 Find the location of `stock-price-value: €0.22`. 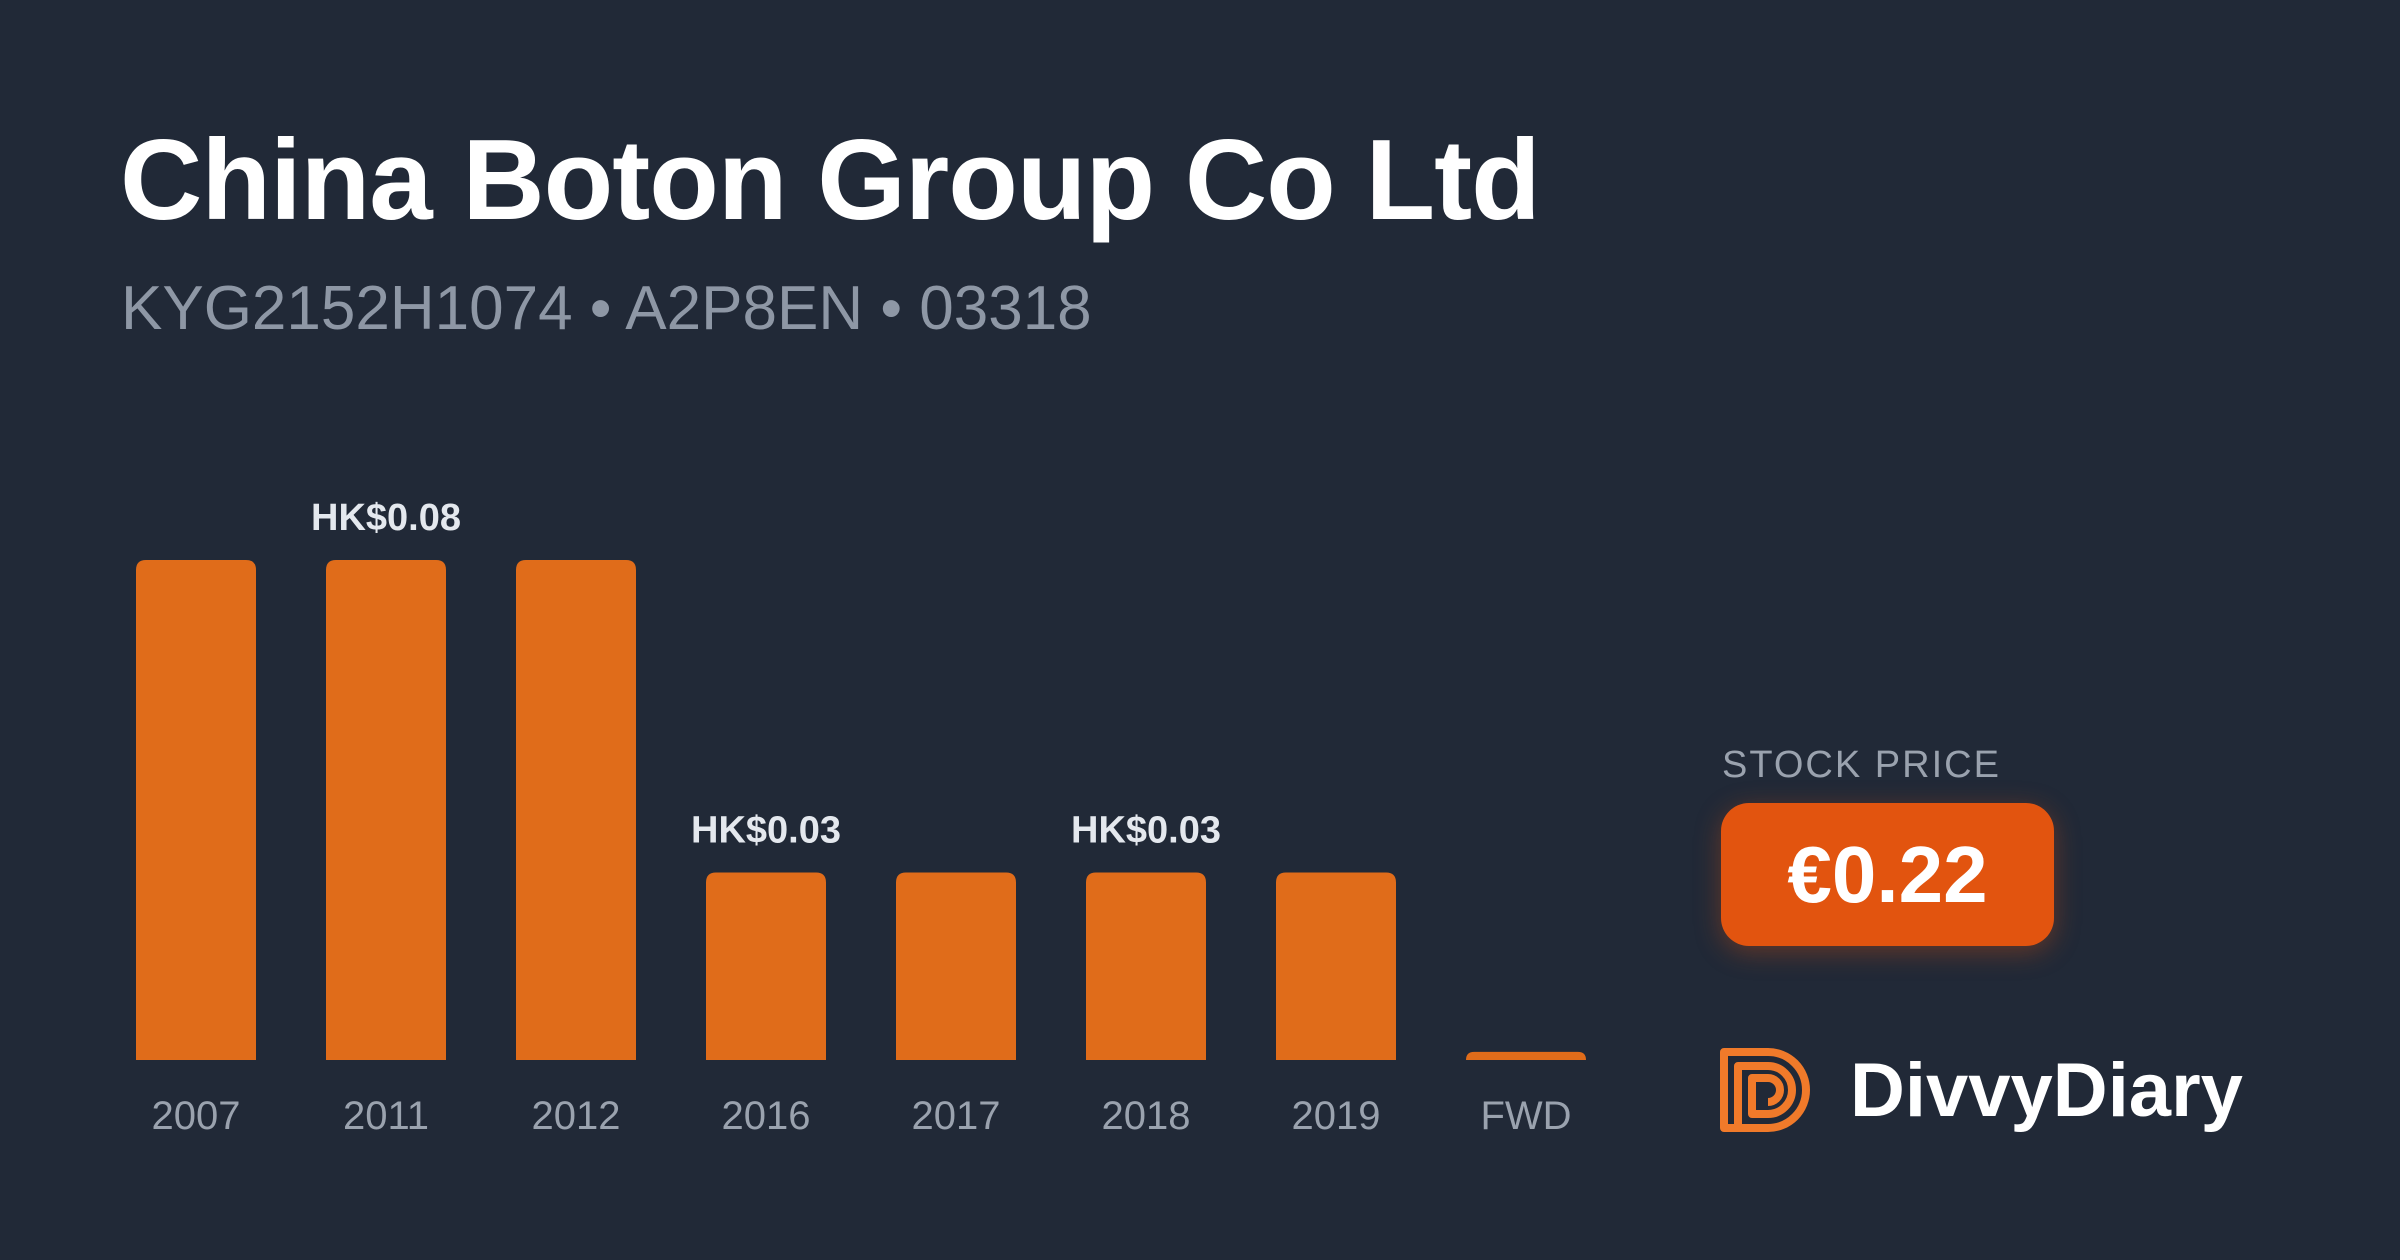

stock-price-value: €0.22 is located at coordinates (1887, 874).